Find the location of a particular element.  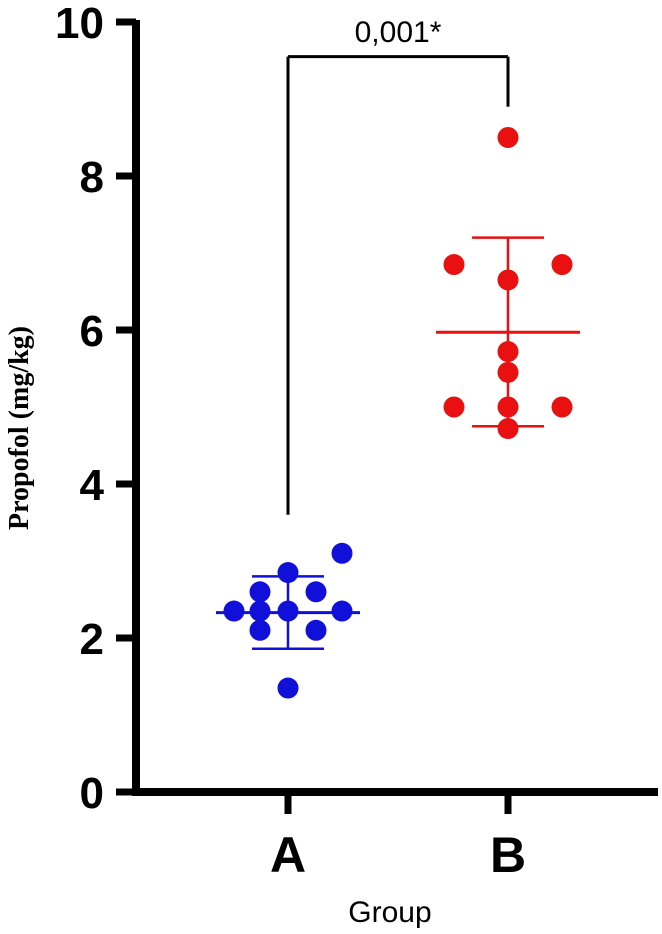

y-tick-label: 0 is located at coordinates (92, 793).